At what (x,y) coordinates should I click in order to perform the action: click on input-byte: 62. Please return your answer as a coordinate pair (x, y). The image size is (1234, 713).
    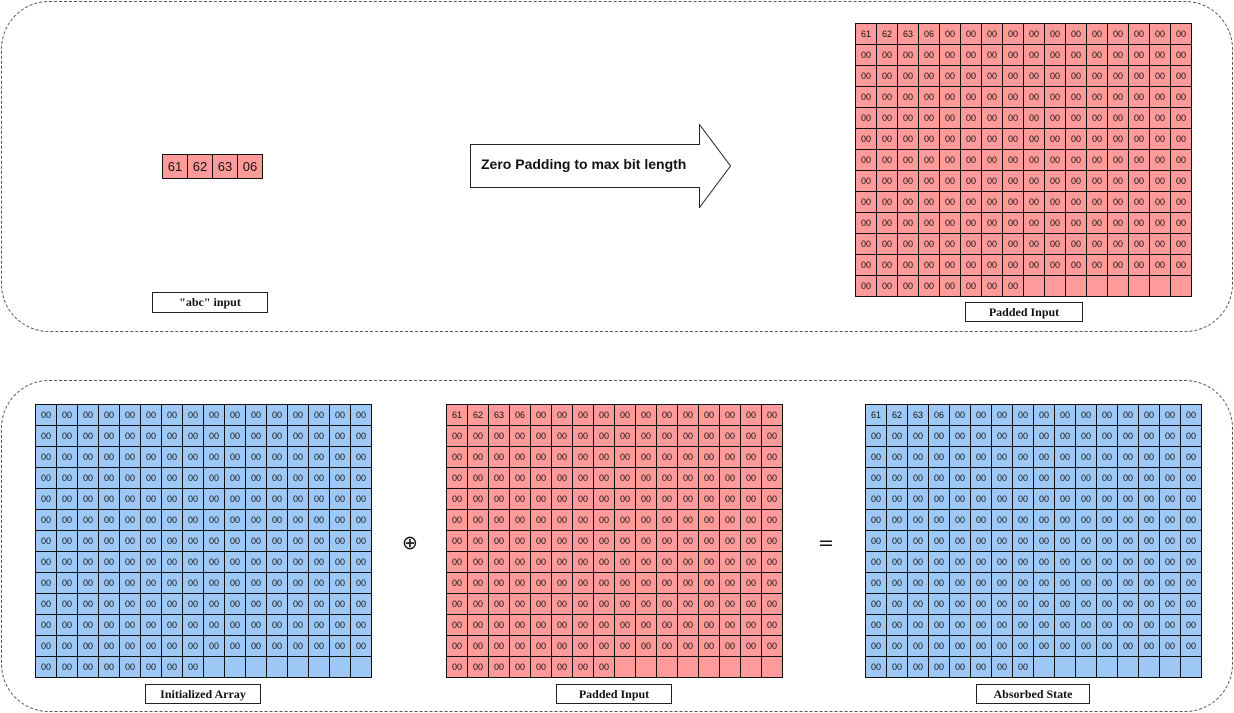
    Looking at the image, I should click on (200, 167).